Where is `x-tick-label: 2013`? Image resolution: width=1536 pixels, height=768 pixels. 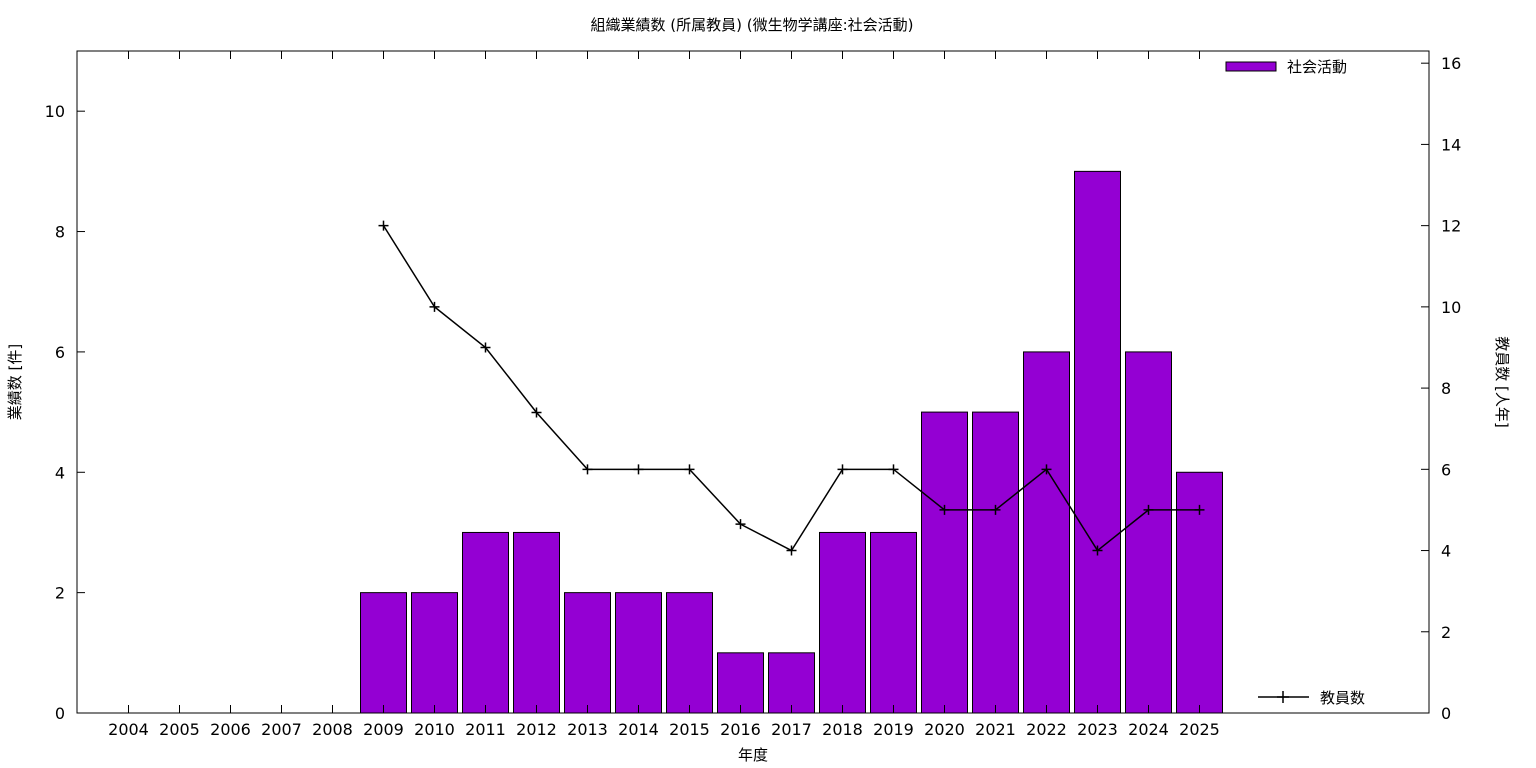
x-tick-label: 2013 is located at coordinates (587, 729).